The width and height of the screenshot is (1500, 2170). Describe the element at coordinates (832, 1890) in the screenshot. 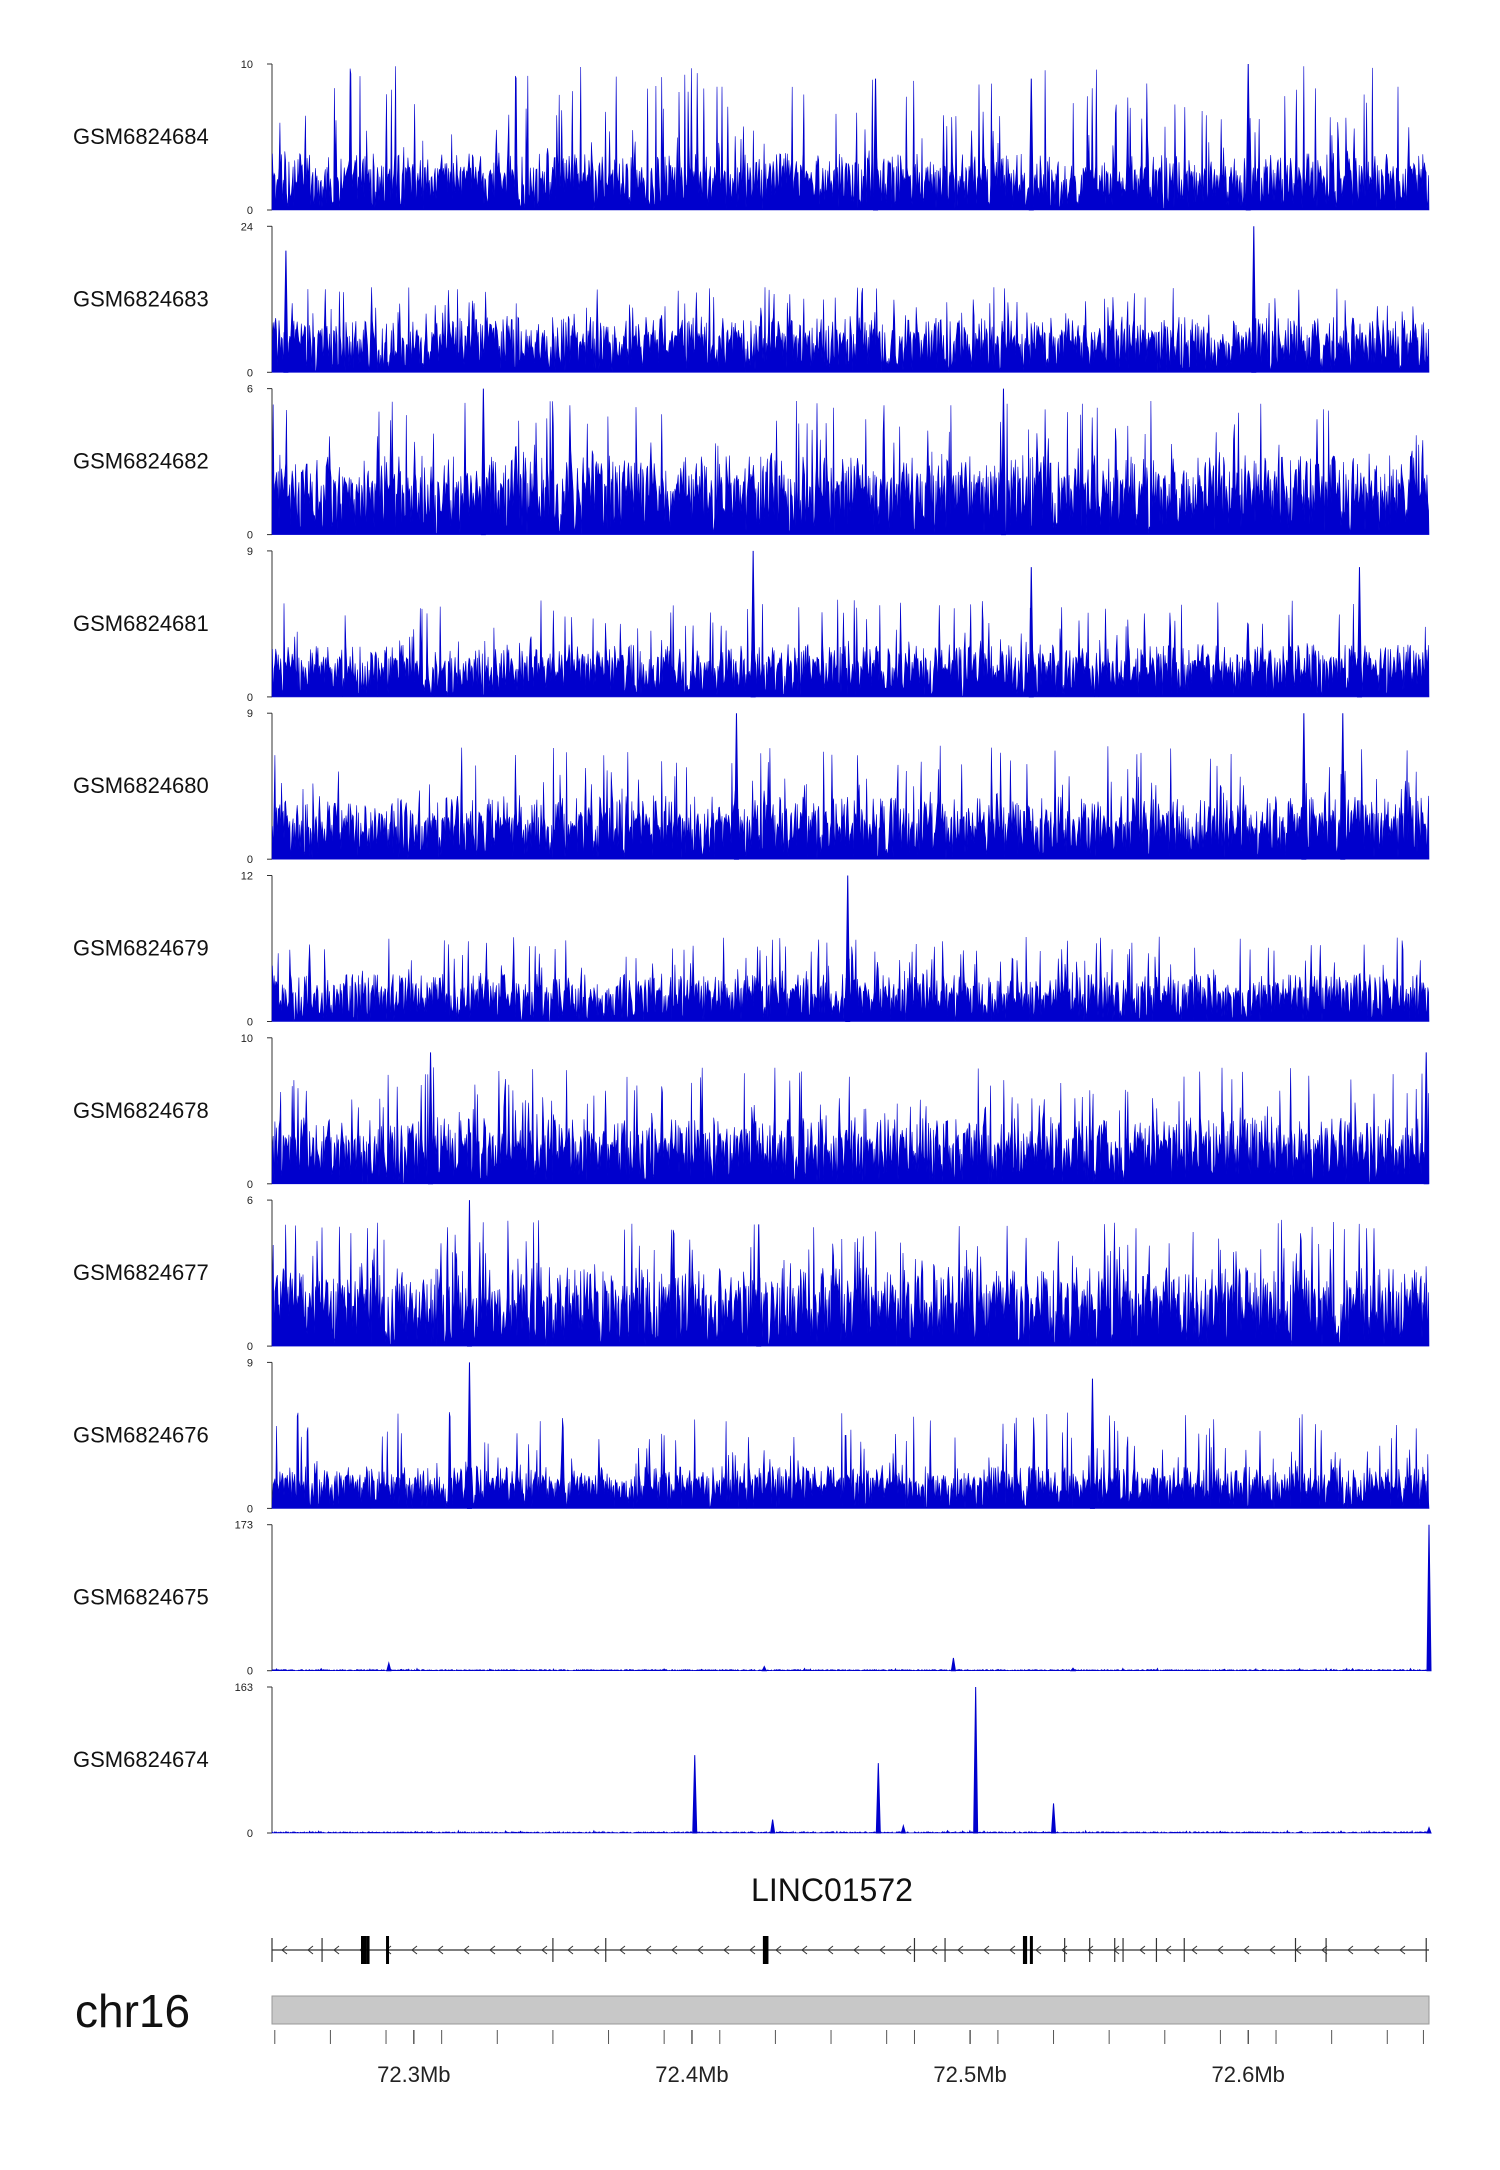

I see `gene-label: LINC01572` at that location.